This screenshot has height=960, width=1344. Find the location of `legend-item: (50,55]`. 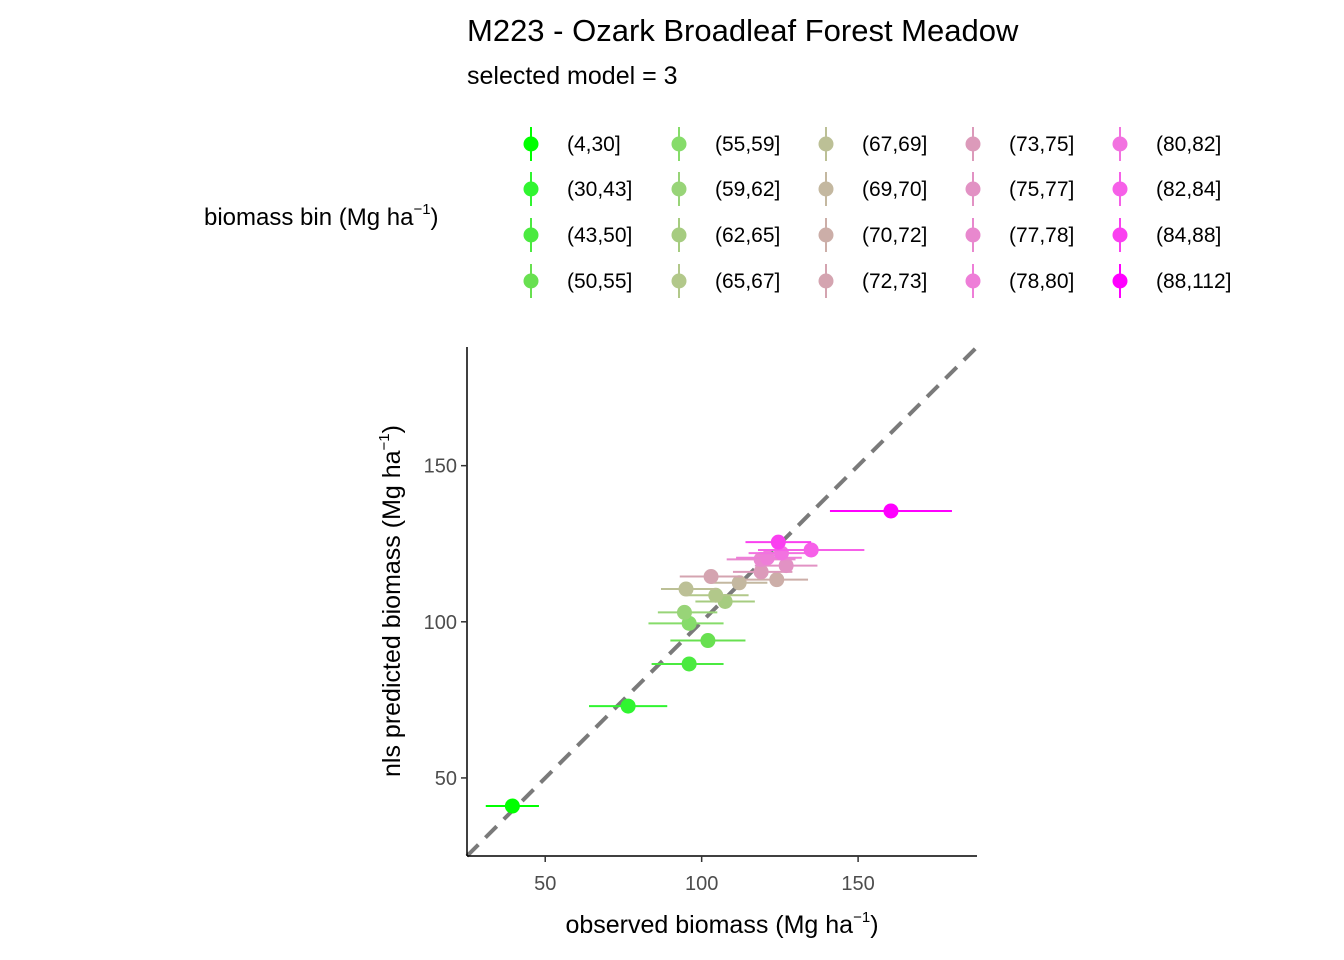

legend-item: (50,55] is located at coordinates (577, 281).